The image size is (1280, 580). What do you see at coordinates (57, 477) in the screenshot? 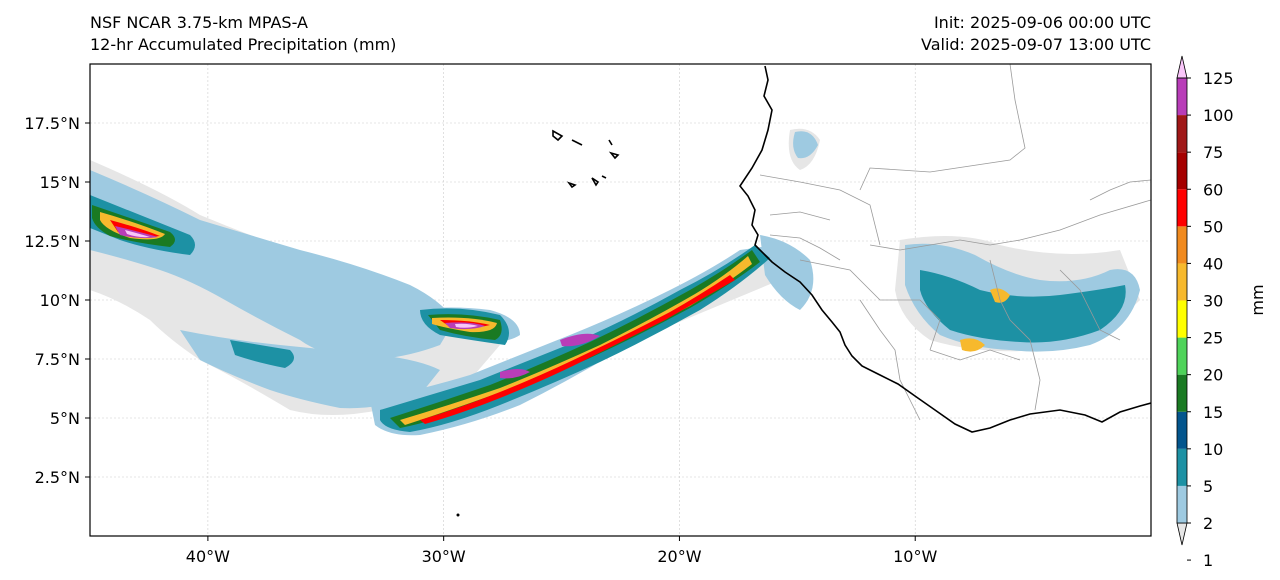
I see `lat-tick-label: 2.5°N` at bounding box center [57, 477].